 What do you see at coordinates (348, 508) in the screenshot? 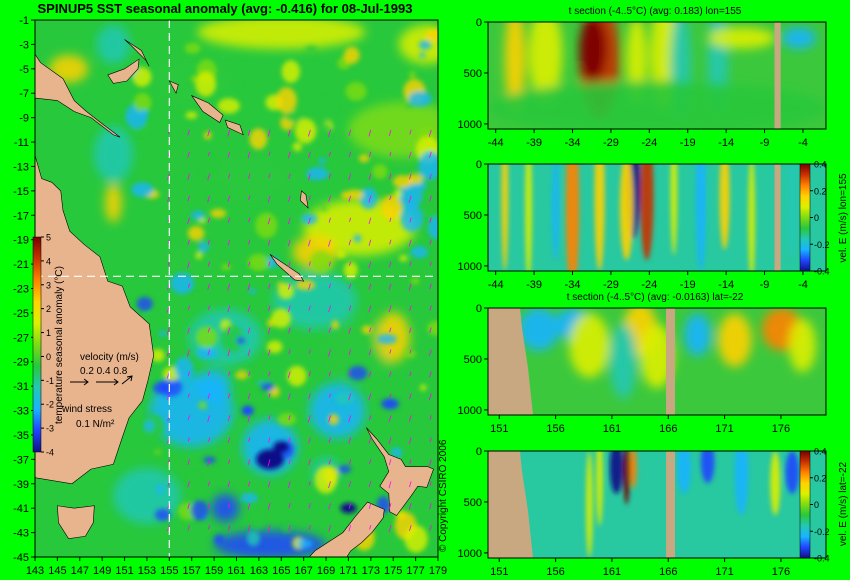
I see `cold-eddy` at bounding box center [348, 508].